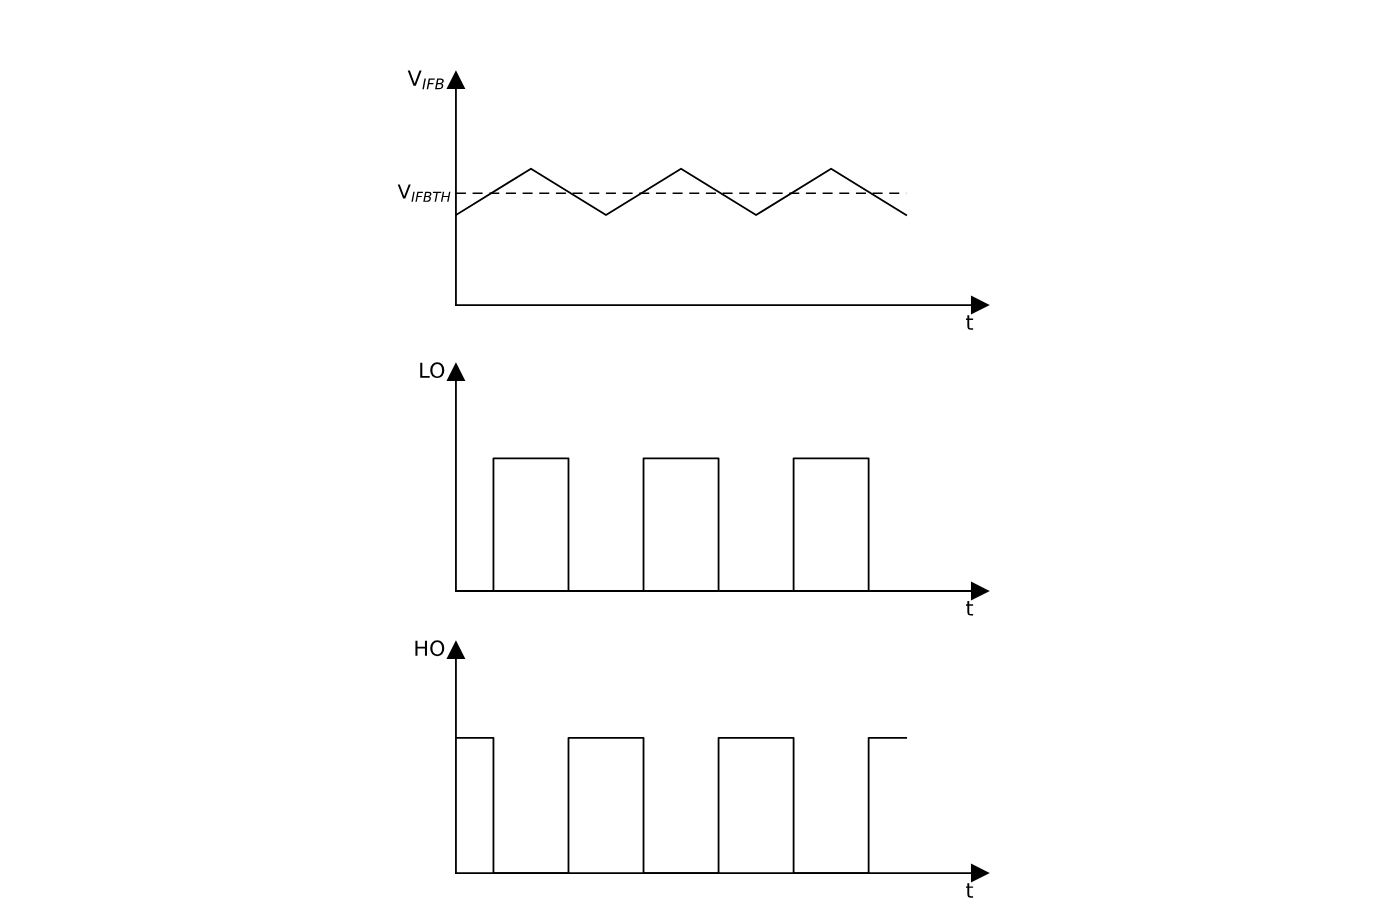 Image resolution: width=1396 pixels, height=916 pixels. What do you see at coordinates (425, 80) in the screenshot?
I see `y-axis-title: V$_{IFB}$` at bounding box center [425, 80].